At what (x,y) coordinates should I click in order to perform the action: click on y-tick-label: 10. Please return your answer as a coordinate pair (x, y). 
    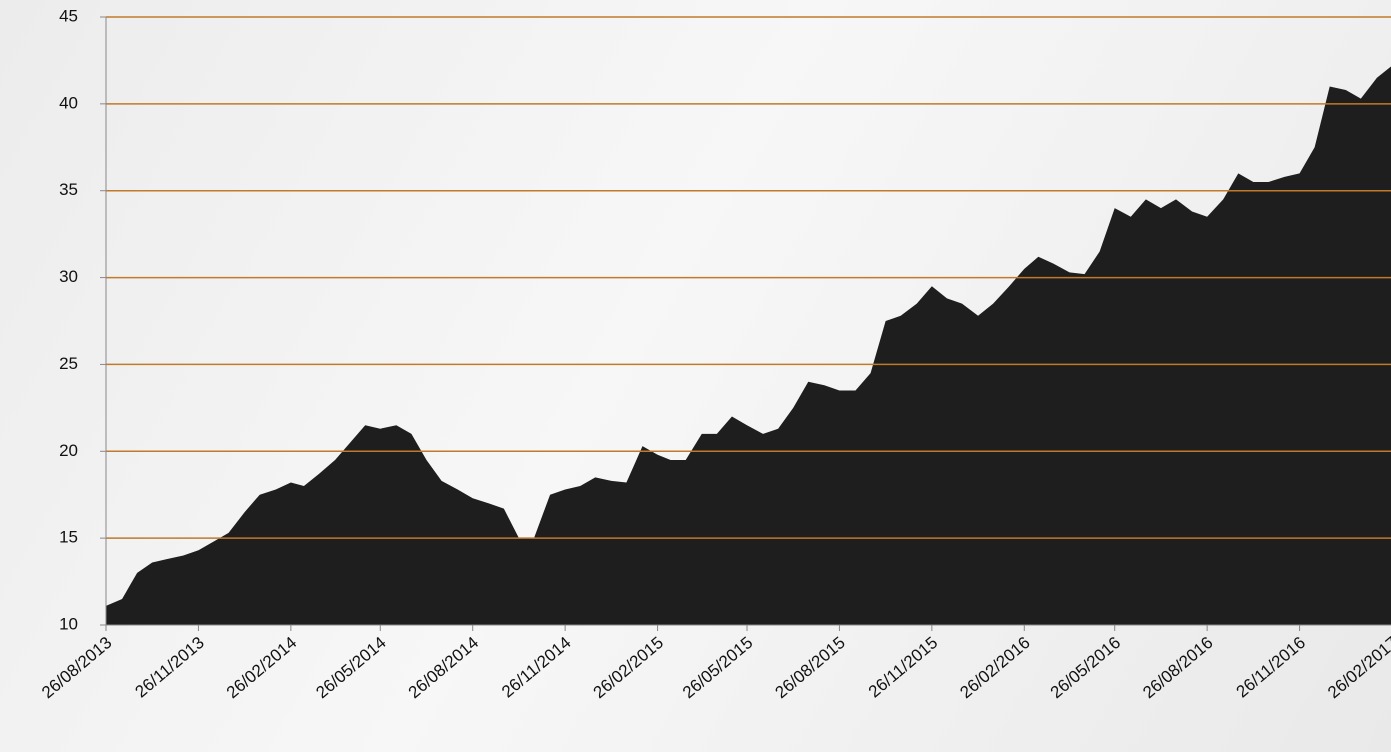
    Looking at the image, I should click on (68, 623).